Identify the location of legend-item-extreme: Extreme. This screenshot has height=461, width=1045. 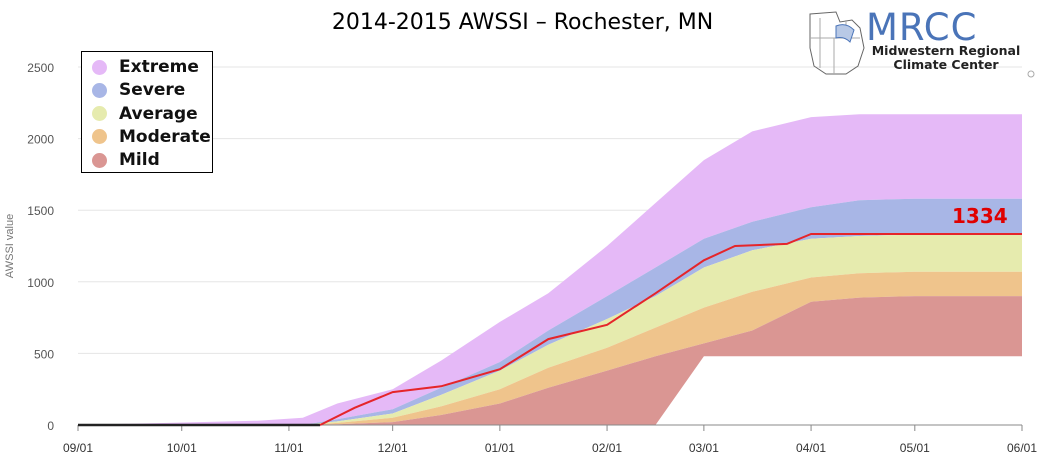
(145, 67).